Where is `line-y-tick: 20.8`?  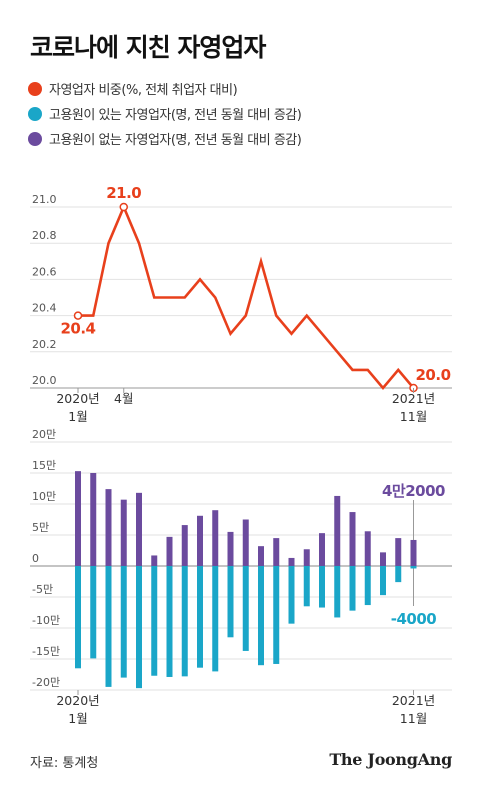
line-y-tick: 20.8 is located at coordinates (44, 235).